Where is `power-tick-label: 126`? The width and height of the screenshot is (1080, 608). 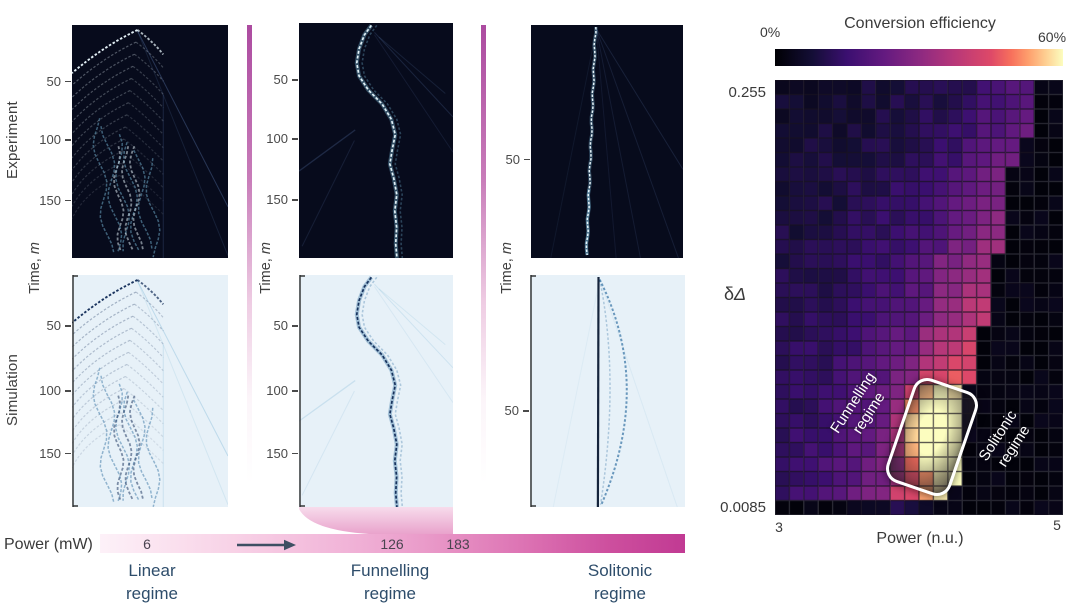
power-tick-label: 126 is located at coordinates (392, 544).